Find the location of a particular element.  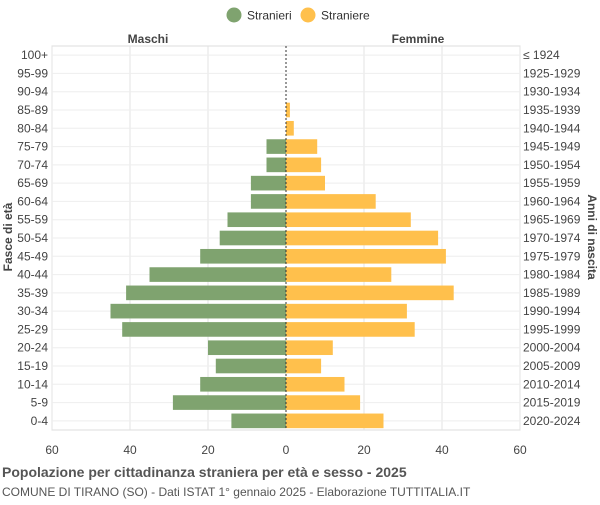

age-band-label: 25-29 is located at coordinates (32, 329).